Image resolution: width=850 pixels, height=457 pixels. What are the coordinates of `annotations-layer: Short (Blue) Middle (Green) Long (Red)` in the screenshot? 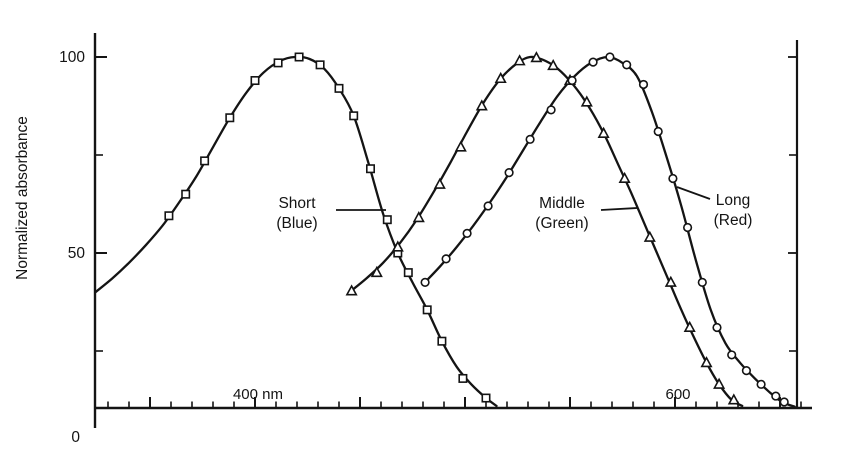 It's located at (514, 209).